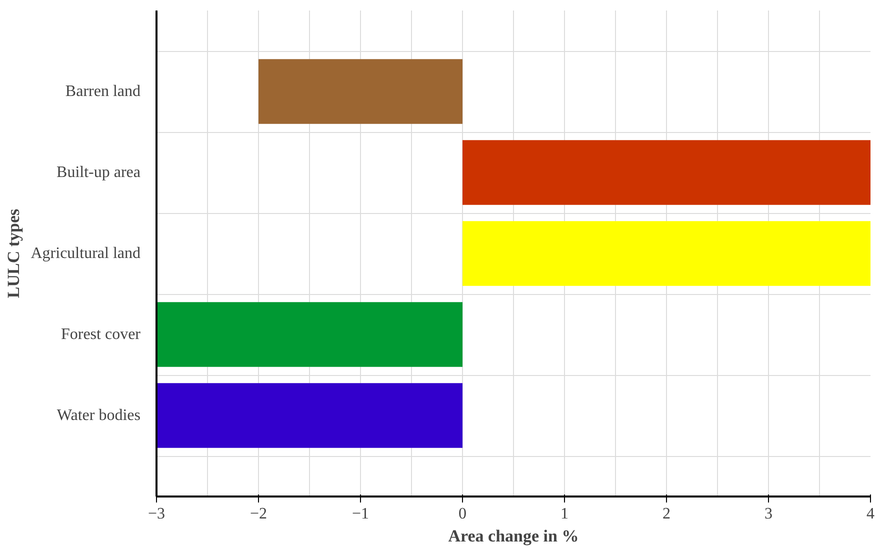 The image size is (889, 552). Describe the element at coordinates (98, 415) in the screenshot. I see `y-tick-label: Water bodies` at that location.